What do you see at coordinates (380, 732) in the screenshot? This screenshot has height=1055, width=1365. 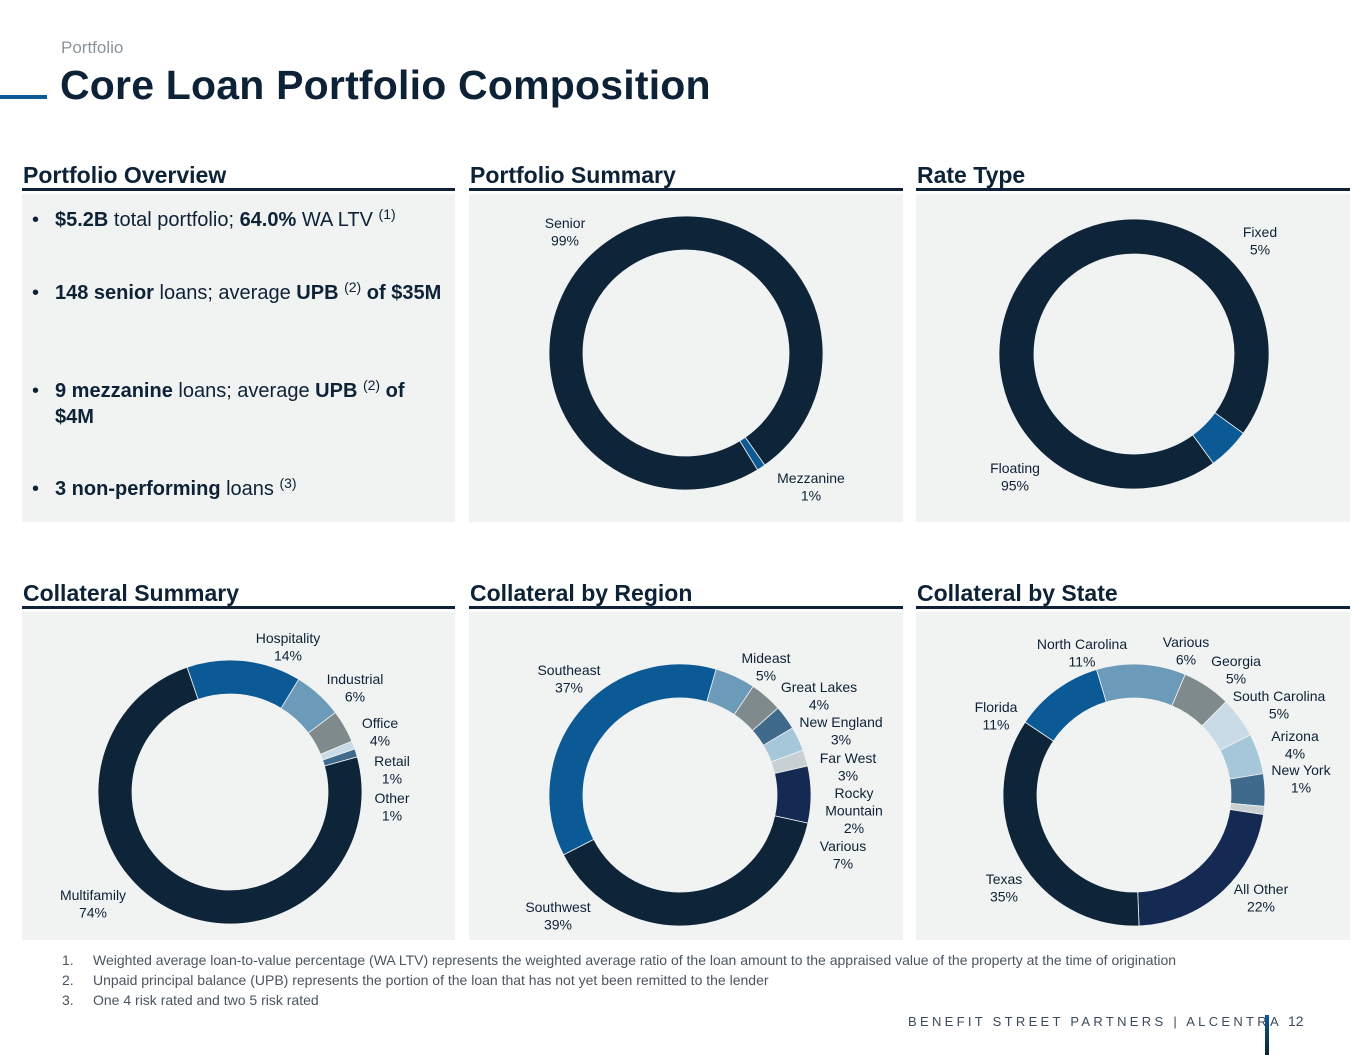 I see `collateral-summary-label-office: Office 4%` at bounding box center [380, 732].